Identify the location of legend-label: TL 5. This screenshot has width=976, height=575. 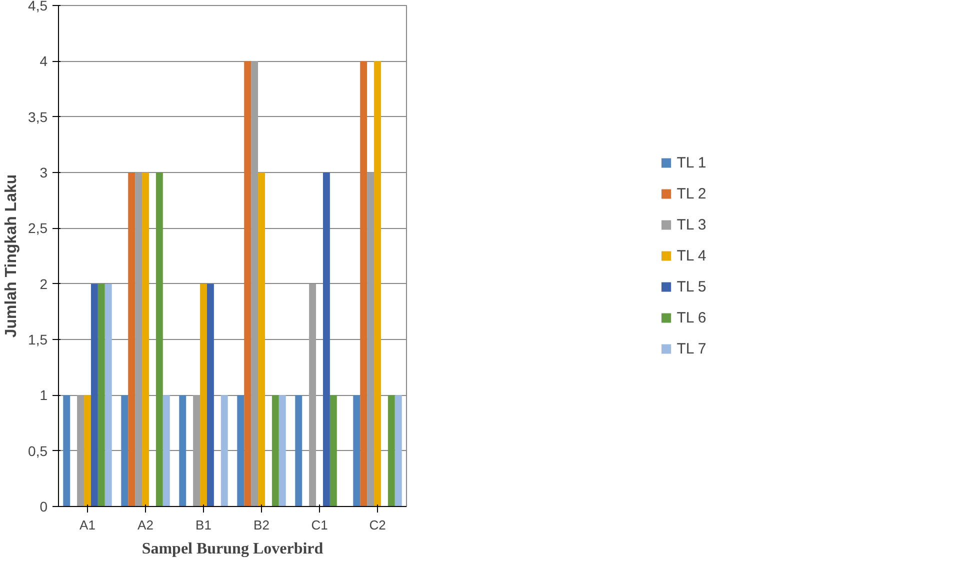
(691, 286).